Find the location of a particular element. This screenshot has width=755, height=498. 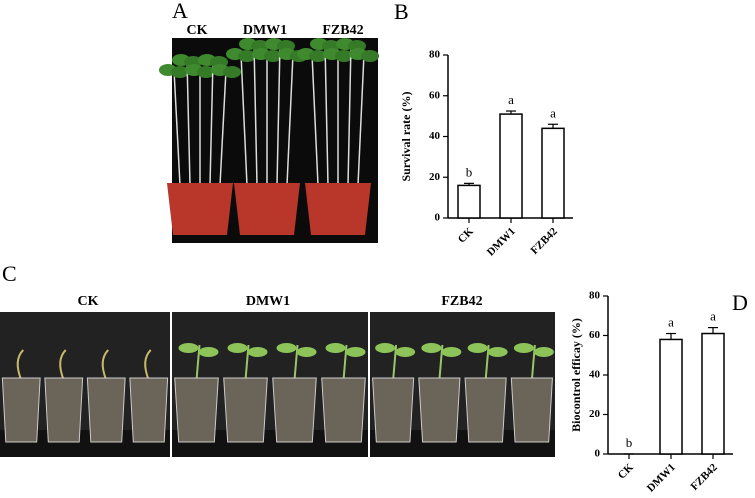

y-axis-label: Biocontrol efficay (%) is located at coordinates (576, 375).